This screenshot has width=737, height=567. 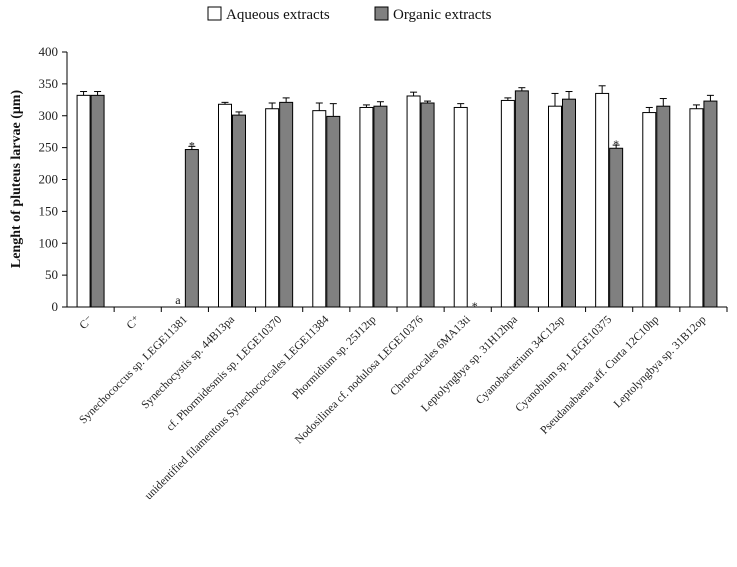 What do you see at coordinates (49, 210) in the screenshot?
I see `y-tick-label: 150` at bounding box center [49, 210].